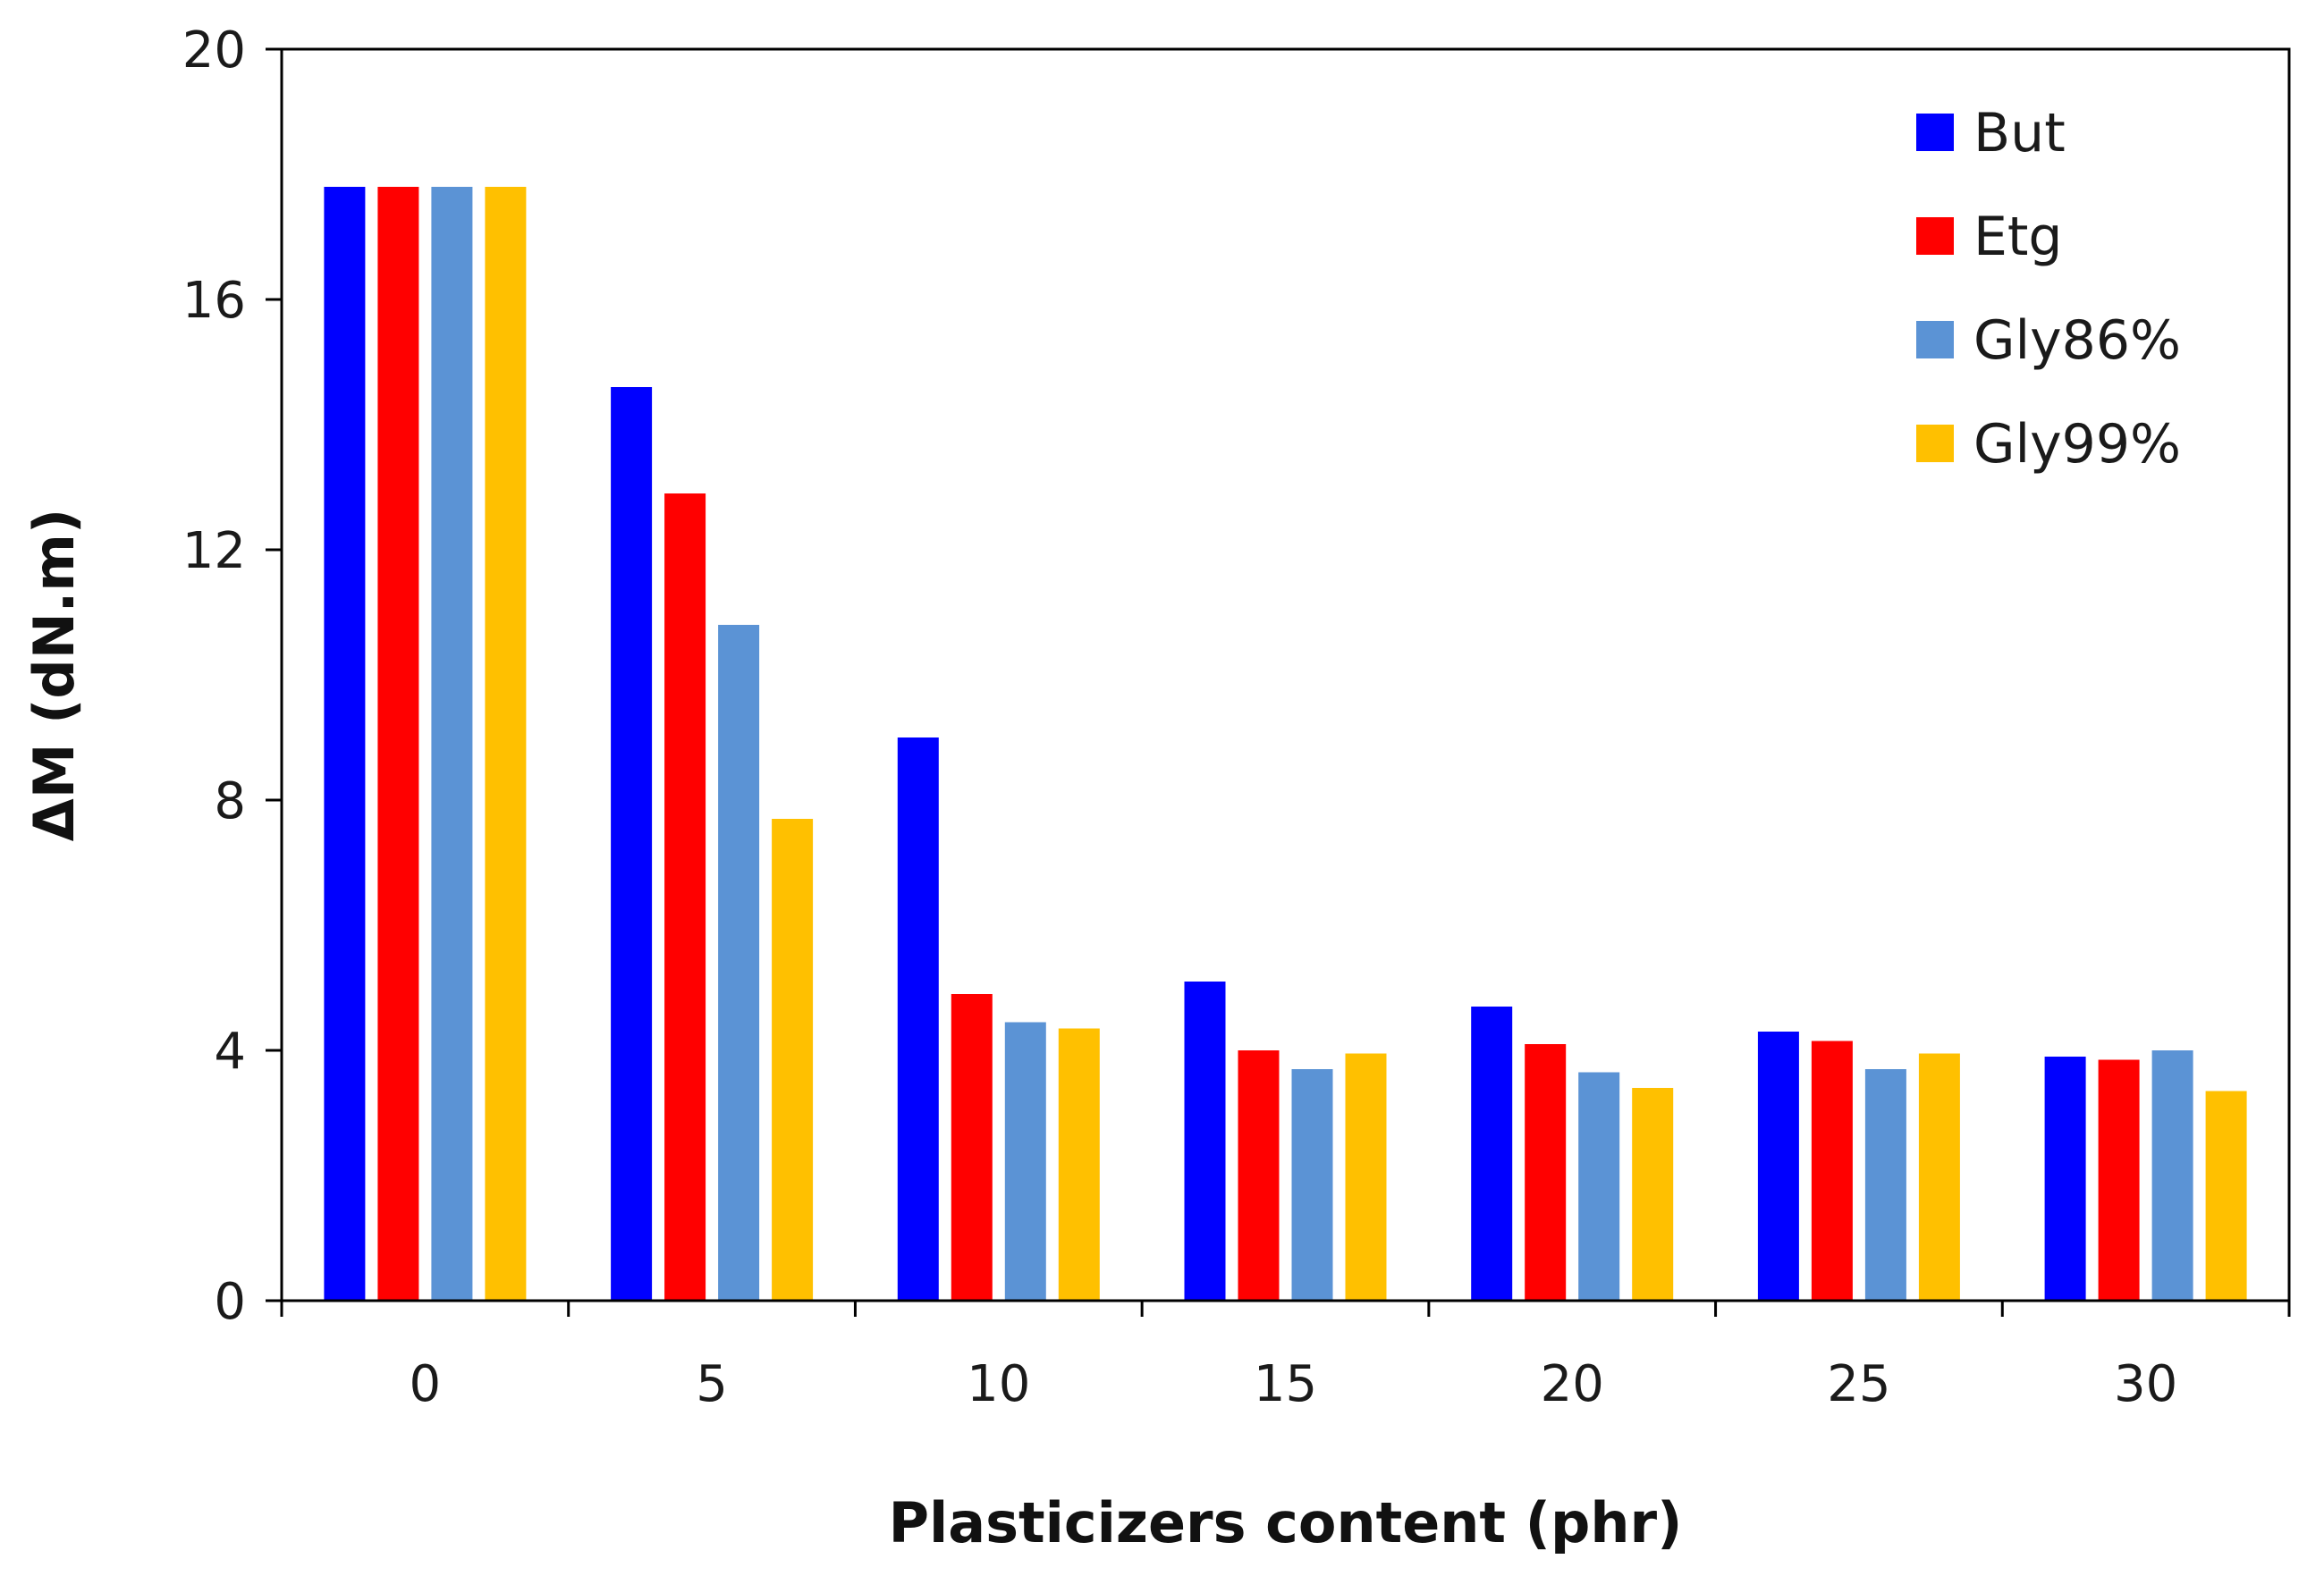 This screenshot has width=2324, height=1576. What do you see at coordinates (214, 50) in the screenshot?
I see `y-tick-label: 20` at bounding box center [214, 50].